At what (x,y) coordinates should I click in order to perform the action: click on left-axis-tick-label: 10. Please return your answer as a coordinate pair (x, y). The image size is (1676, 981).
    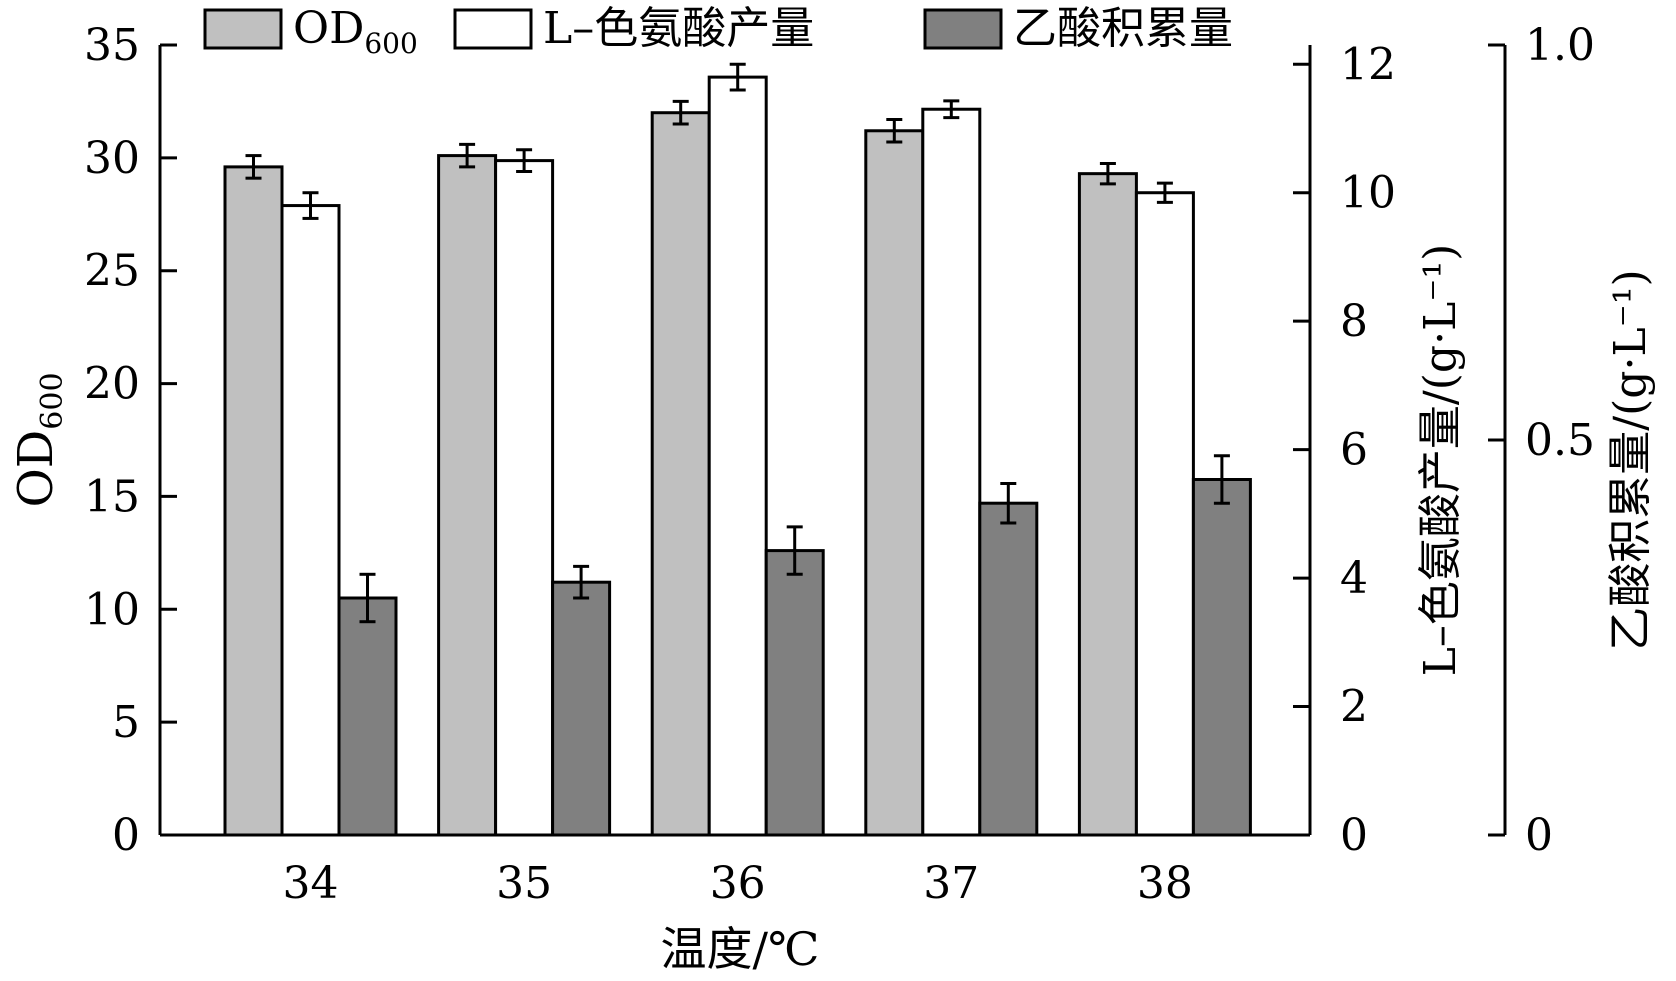
    Looking at the image, I should click on (112, 609).